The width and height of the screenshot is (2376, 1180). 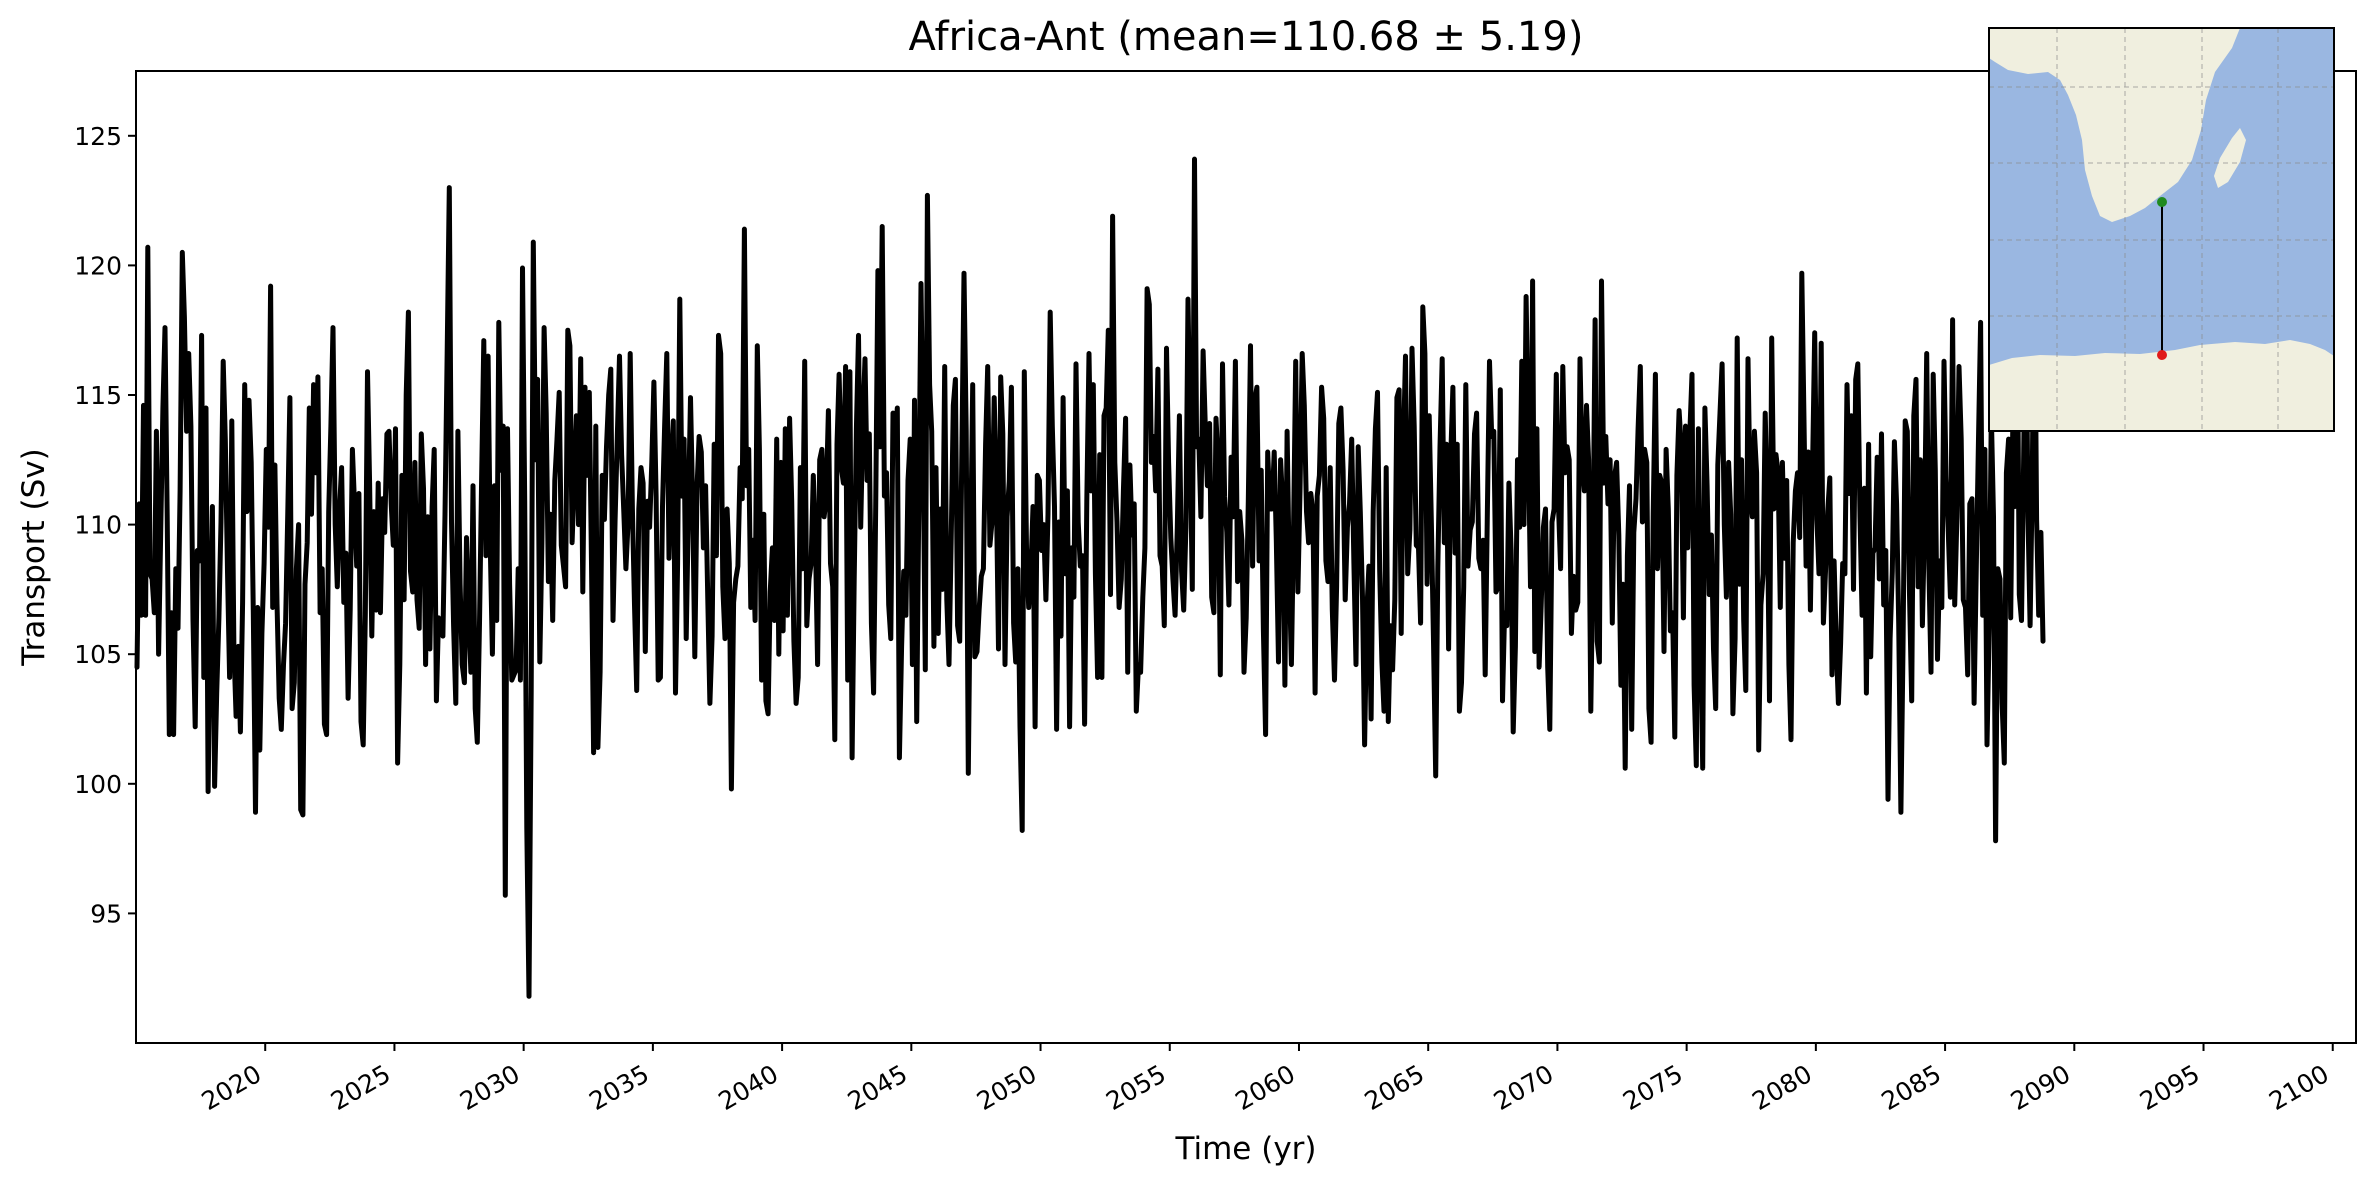 What do you see at coordinates (2114, 125) in the screenshot?
I see `inset-map-africa-landmass` at bounding box center [2114, 125].